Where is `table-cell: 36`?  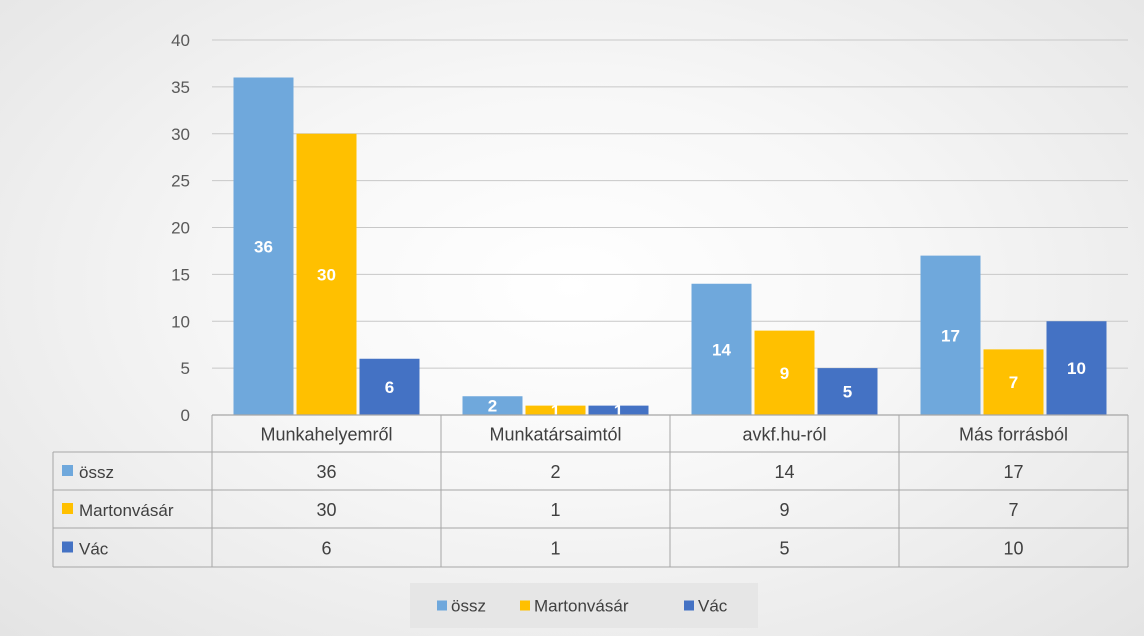 table-cell: 36 is located at coordinates (326, 472).